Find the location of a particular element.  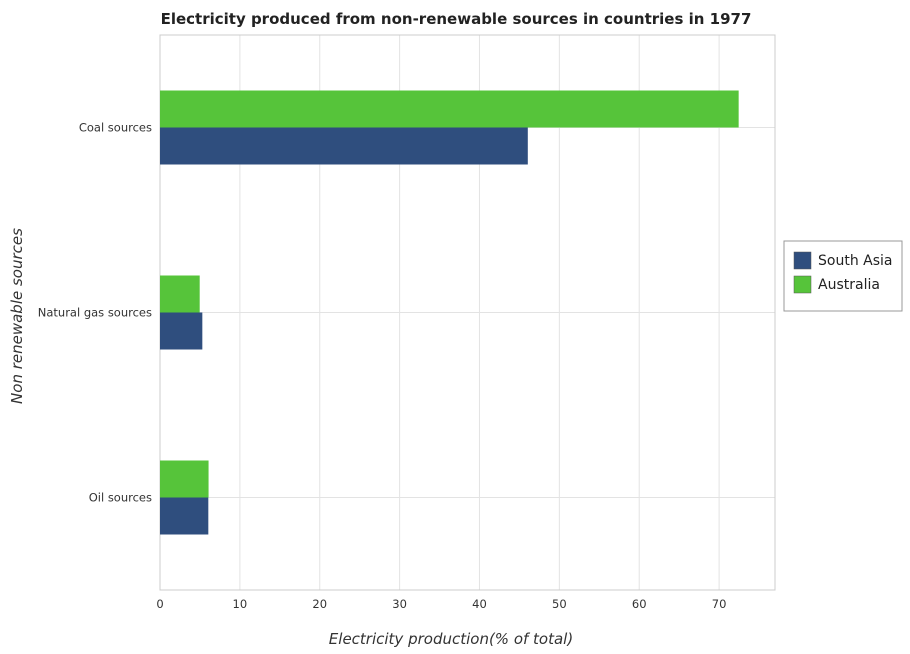

category-label: Coal sources is located at coordinates (115, 128).